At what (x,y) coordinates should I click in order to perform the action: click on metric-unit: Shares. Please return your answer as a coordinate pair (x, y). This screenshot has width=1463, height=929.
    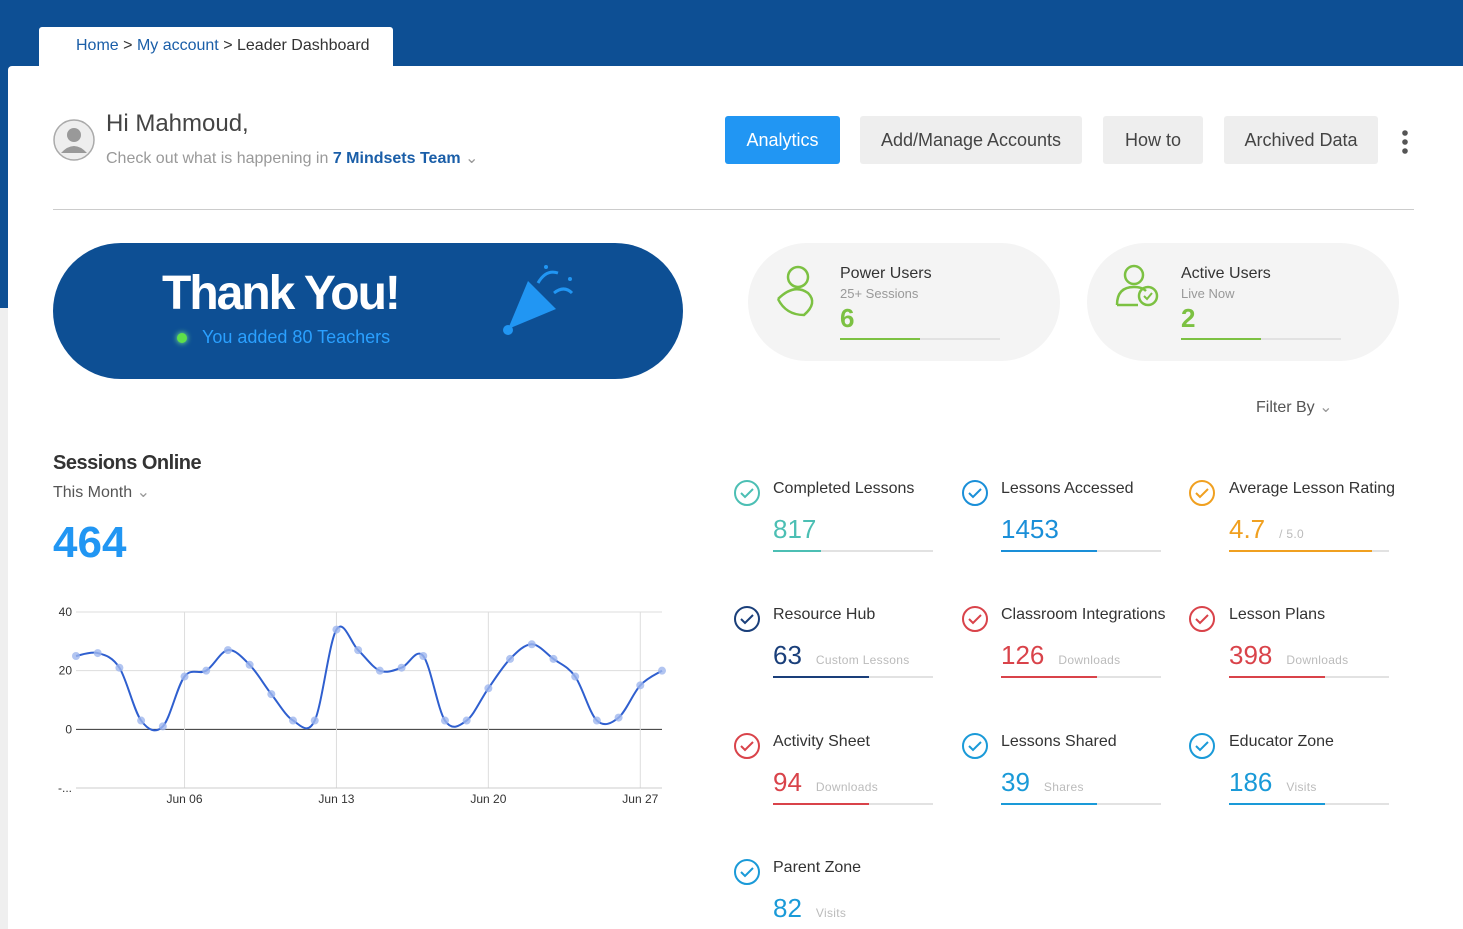
    Looking at the image, I should click on (1063, 787).